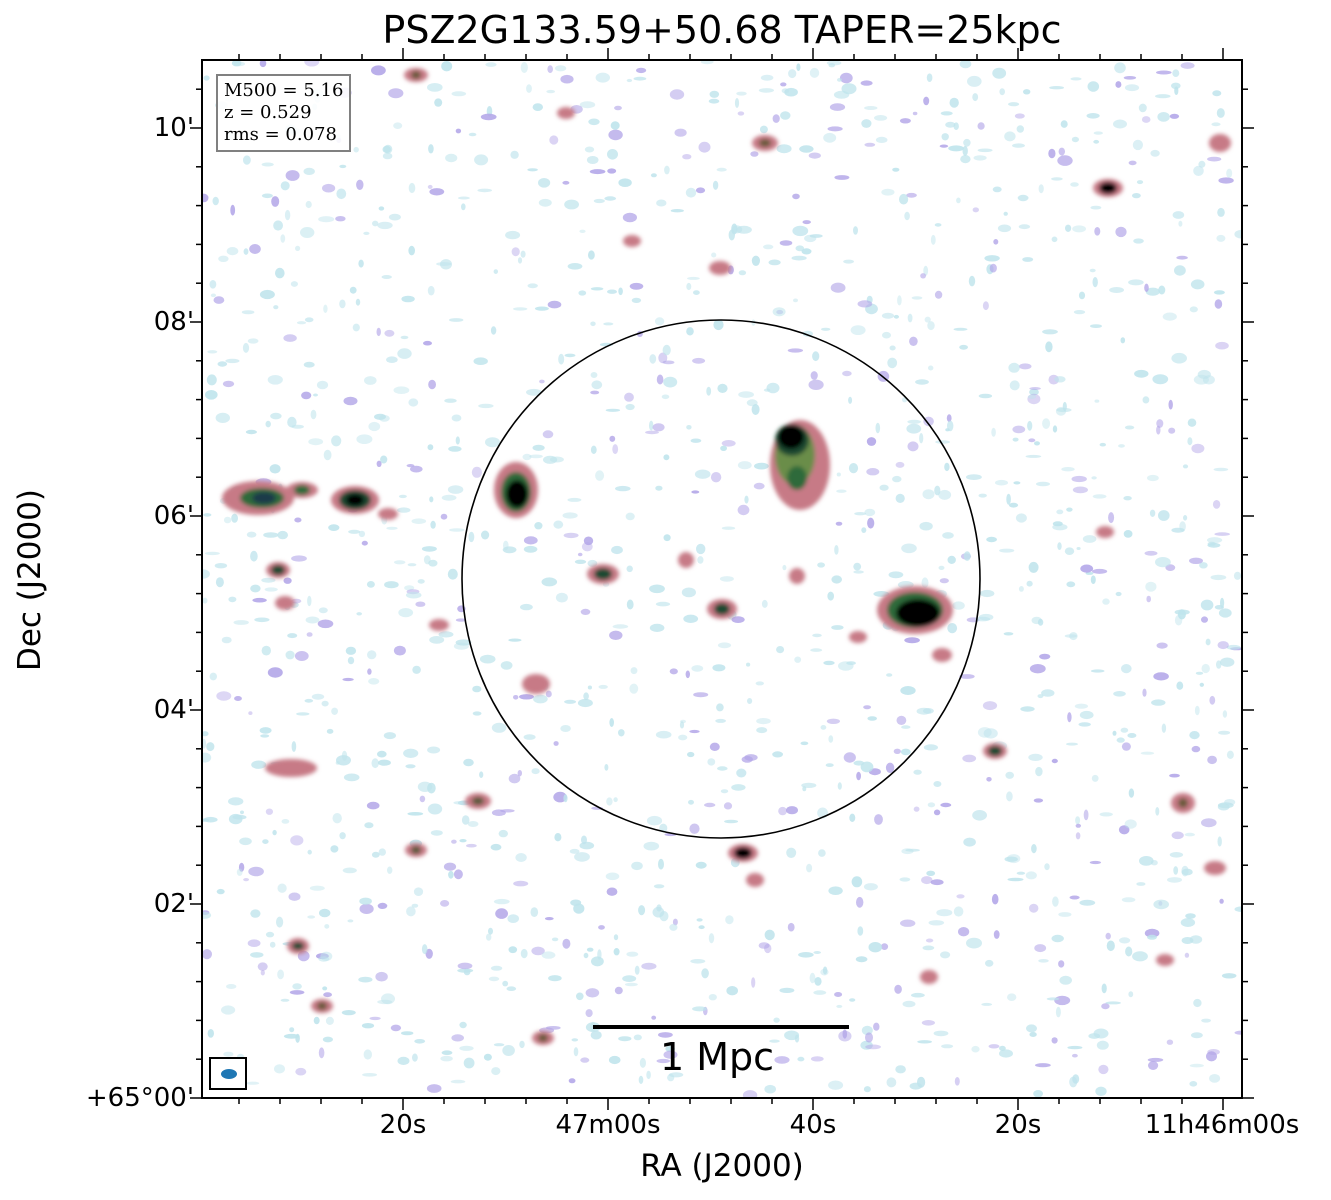 This screenshot has width=1331, height=1200. I want to click on beam-box, so click(228, 1073).